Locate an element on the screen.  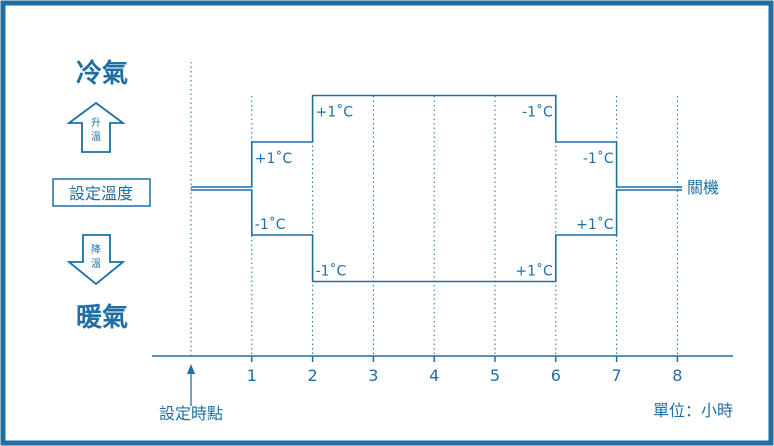
x-tick-label: 6 is located at coordinates (556, 375).